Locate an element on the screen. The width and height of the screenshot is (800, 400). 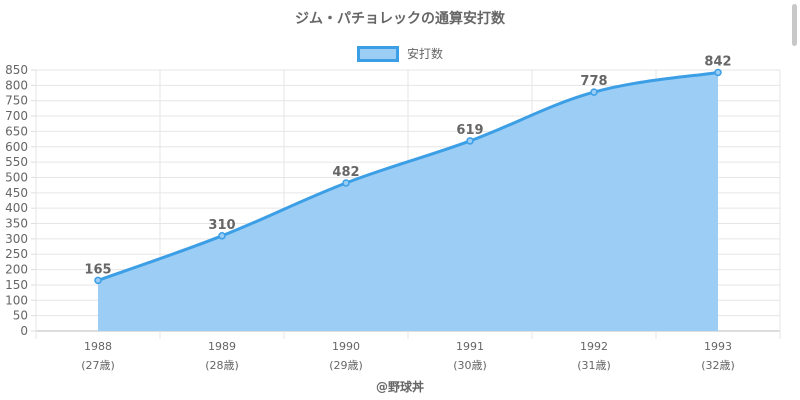
x-tick-label: 1988 is located at coordinates (98, 346).